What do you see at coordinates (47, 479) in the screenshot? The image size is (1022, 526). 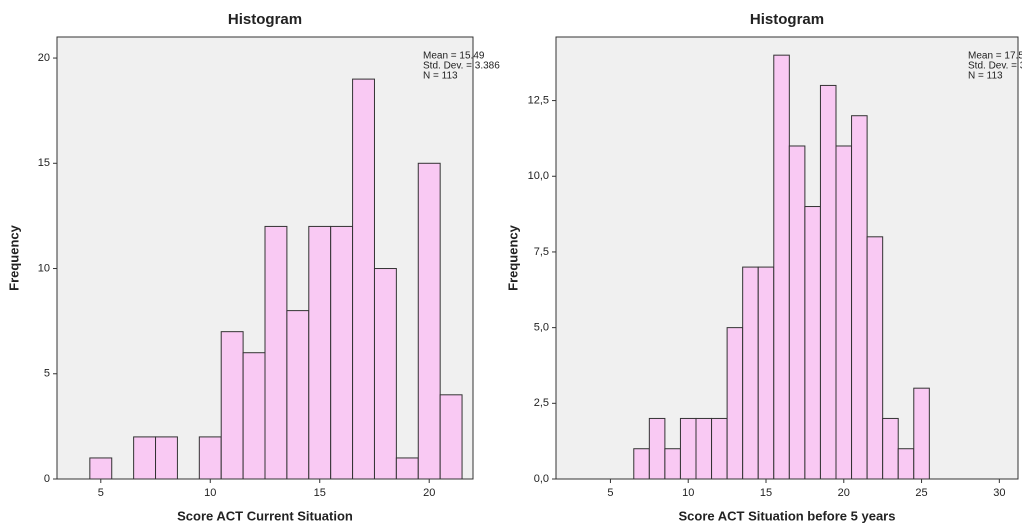 I see `y-tick-label: 0` at bounding box center [47, 479].